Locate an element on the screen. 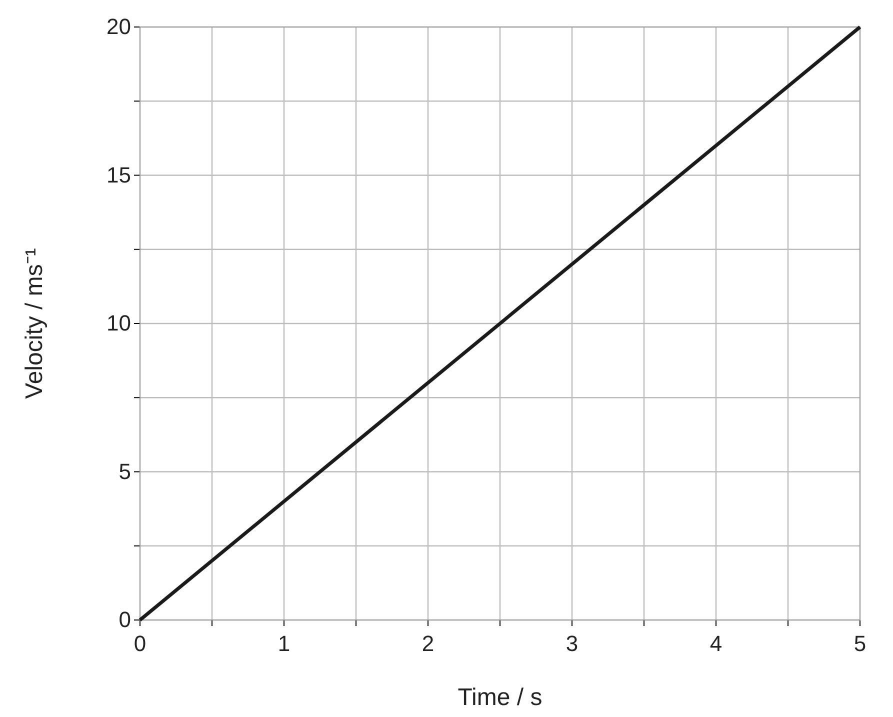  y-tick-label: 5 is located at coordinates (124, 471).